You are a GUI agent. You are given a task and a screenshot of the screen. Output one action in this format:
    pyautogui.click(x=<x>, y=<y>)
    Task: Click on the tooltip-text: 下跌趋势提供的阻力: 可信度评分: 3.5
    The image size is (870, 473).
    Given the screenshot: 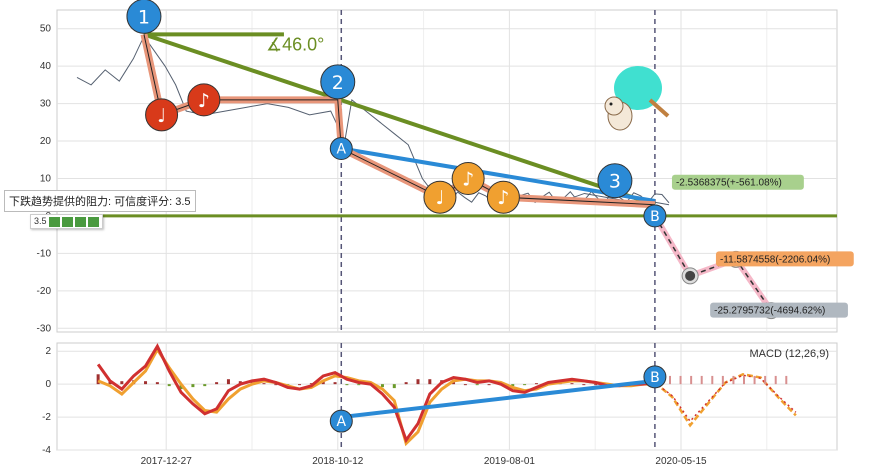 What is the action you would take?
    pyautogui.click(x=100, y=202)
    